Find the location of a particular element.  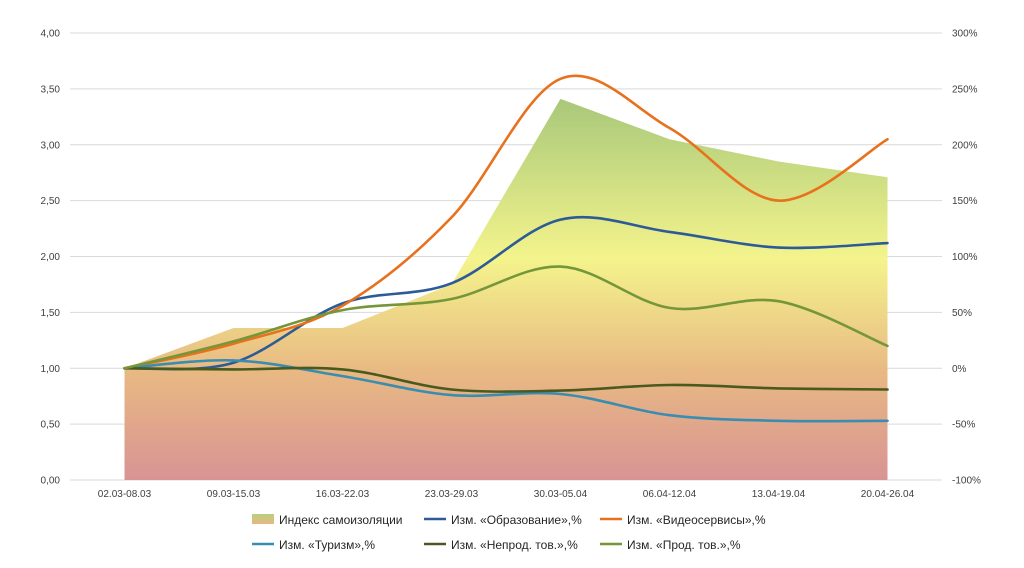

x-tick-label: 16.03-22.03 is located at coordinates (343, 494).